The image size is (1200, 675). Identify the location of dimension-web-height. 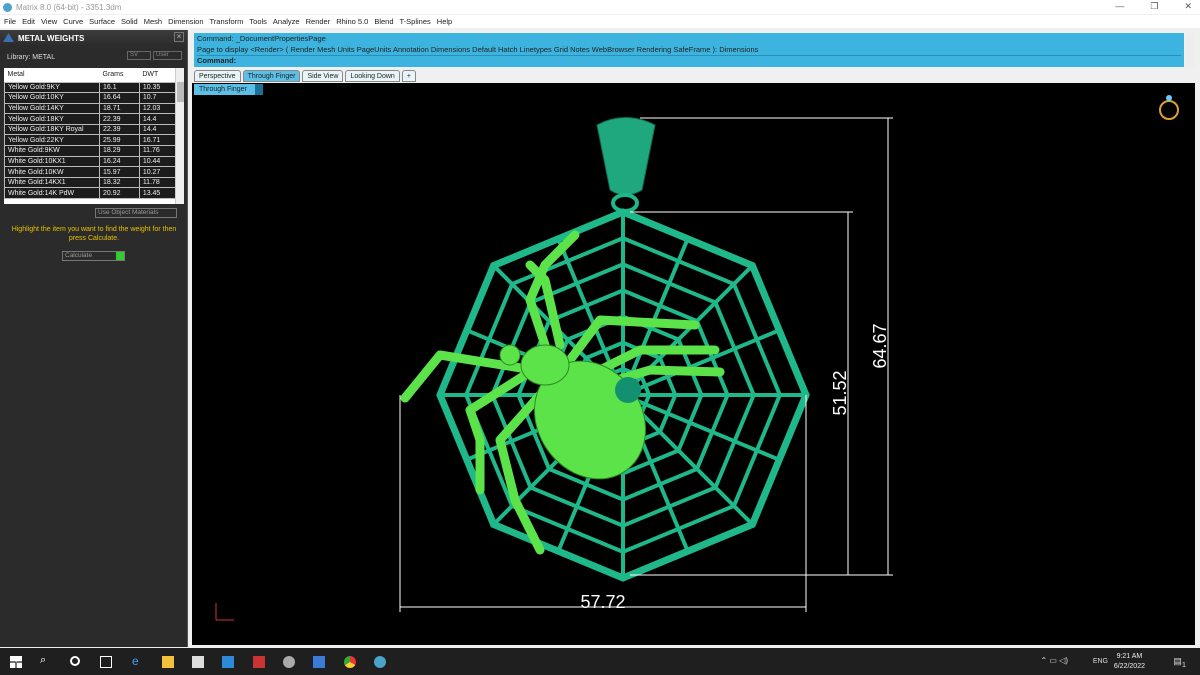
(761, 393).